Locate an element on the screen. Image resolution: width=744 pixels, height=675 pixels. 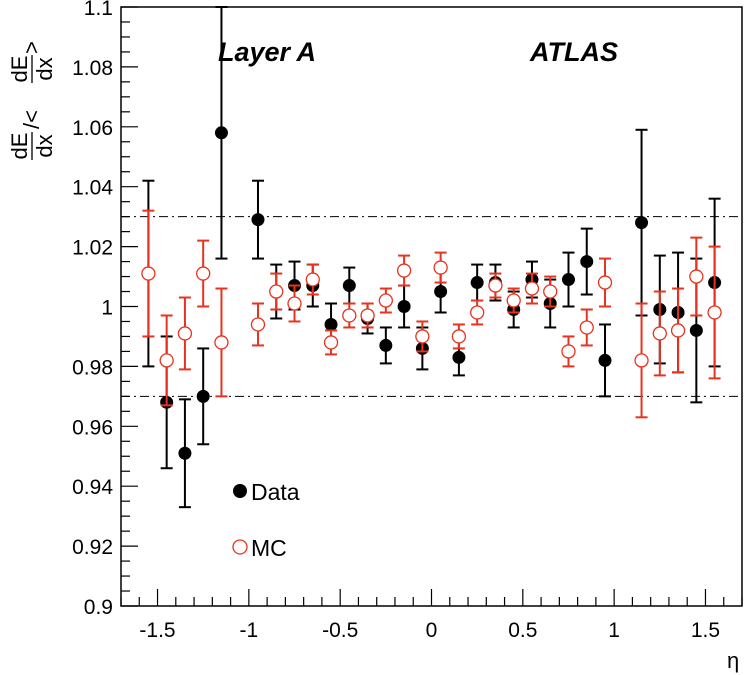
y-tick-label: 0.98 is located at coordinates (92, 367).